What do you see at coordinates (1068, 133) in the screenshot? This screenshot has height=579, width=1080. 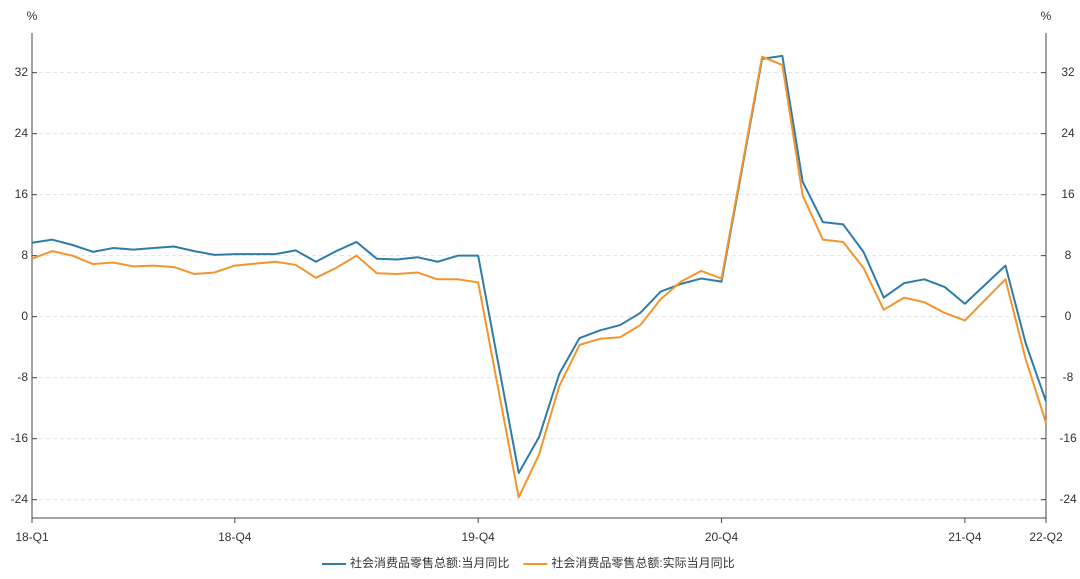 I see `y2-tick-label: 24` at bounding box center [1068, 133].